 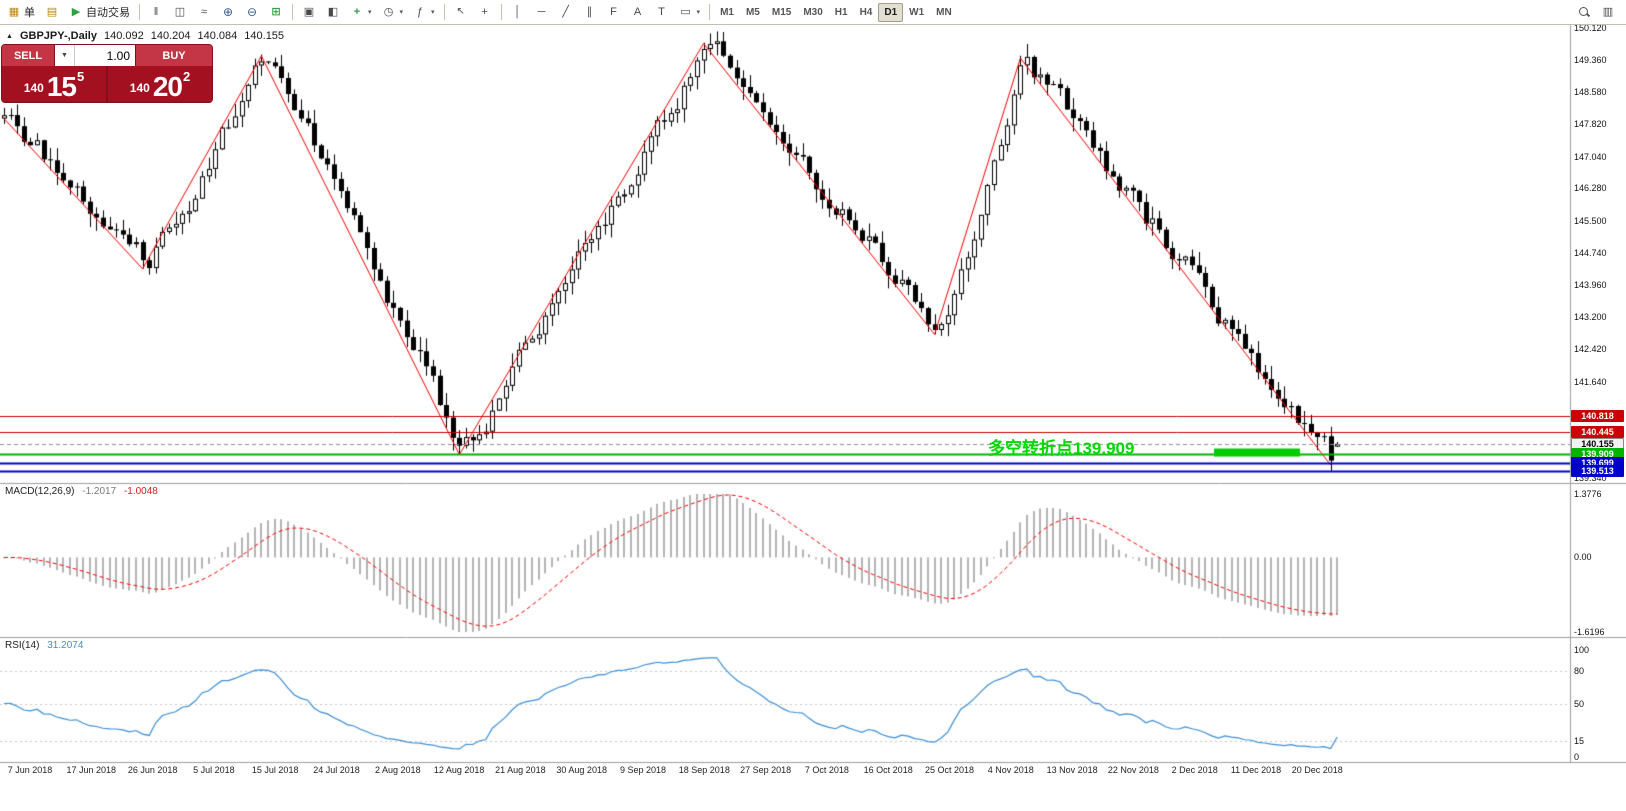 I want to click on date-label: 17 Jun 2018, so click(x=91, y=770).